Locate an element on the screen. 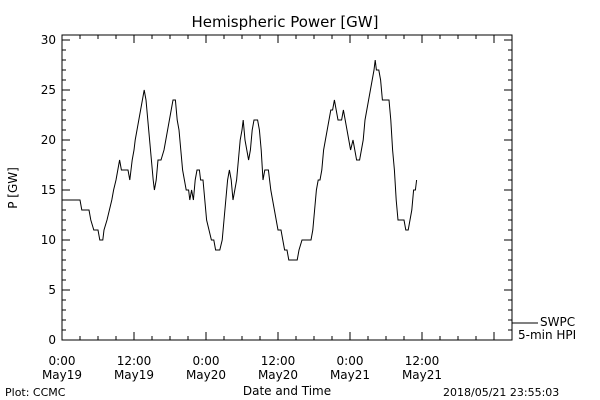 This screenshot has width=600, height=400. y-axis-label: P [GW] is located at coordinates (13, 188).